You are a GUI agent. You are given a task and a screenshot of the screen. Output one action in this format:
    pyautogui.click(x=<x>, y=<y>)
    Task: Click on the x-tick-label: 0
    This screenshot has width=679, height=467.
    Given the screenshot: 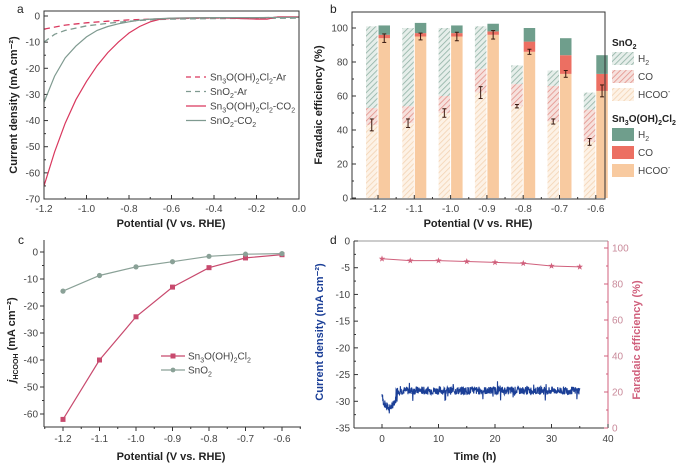 What is the action you would take?
    pyautogui.click(x=382, y=439)
    